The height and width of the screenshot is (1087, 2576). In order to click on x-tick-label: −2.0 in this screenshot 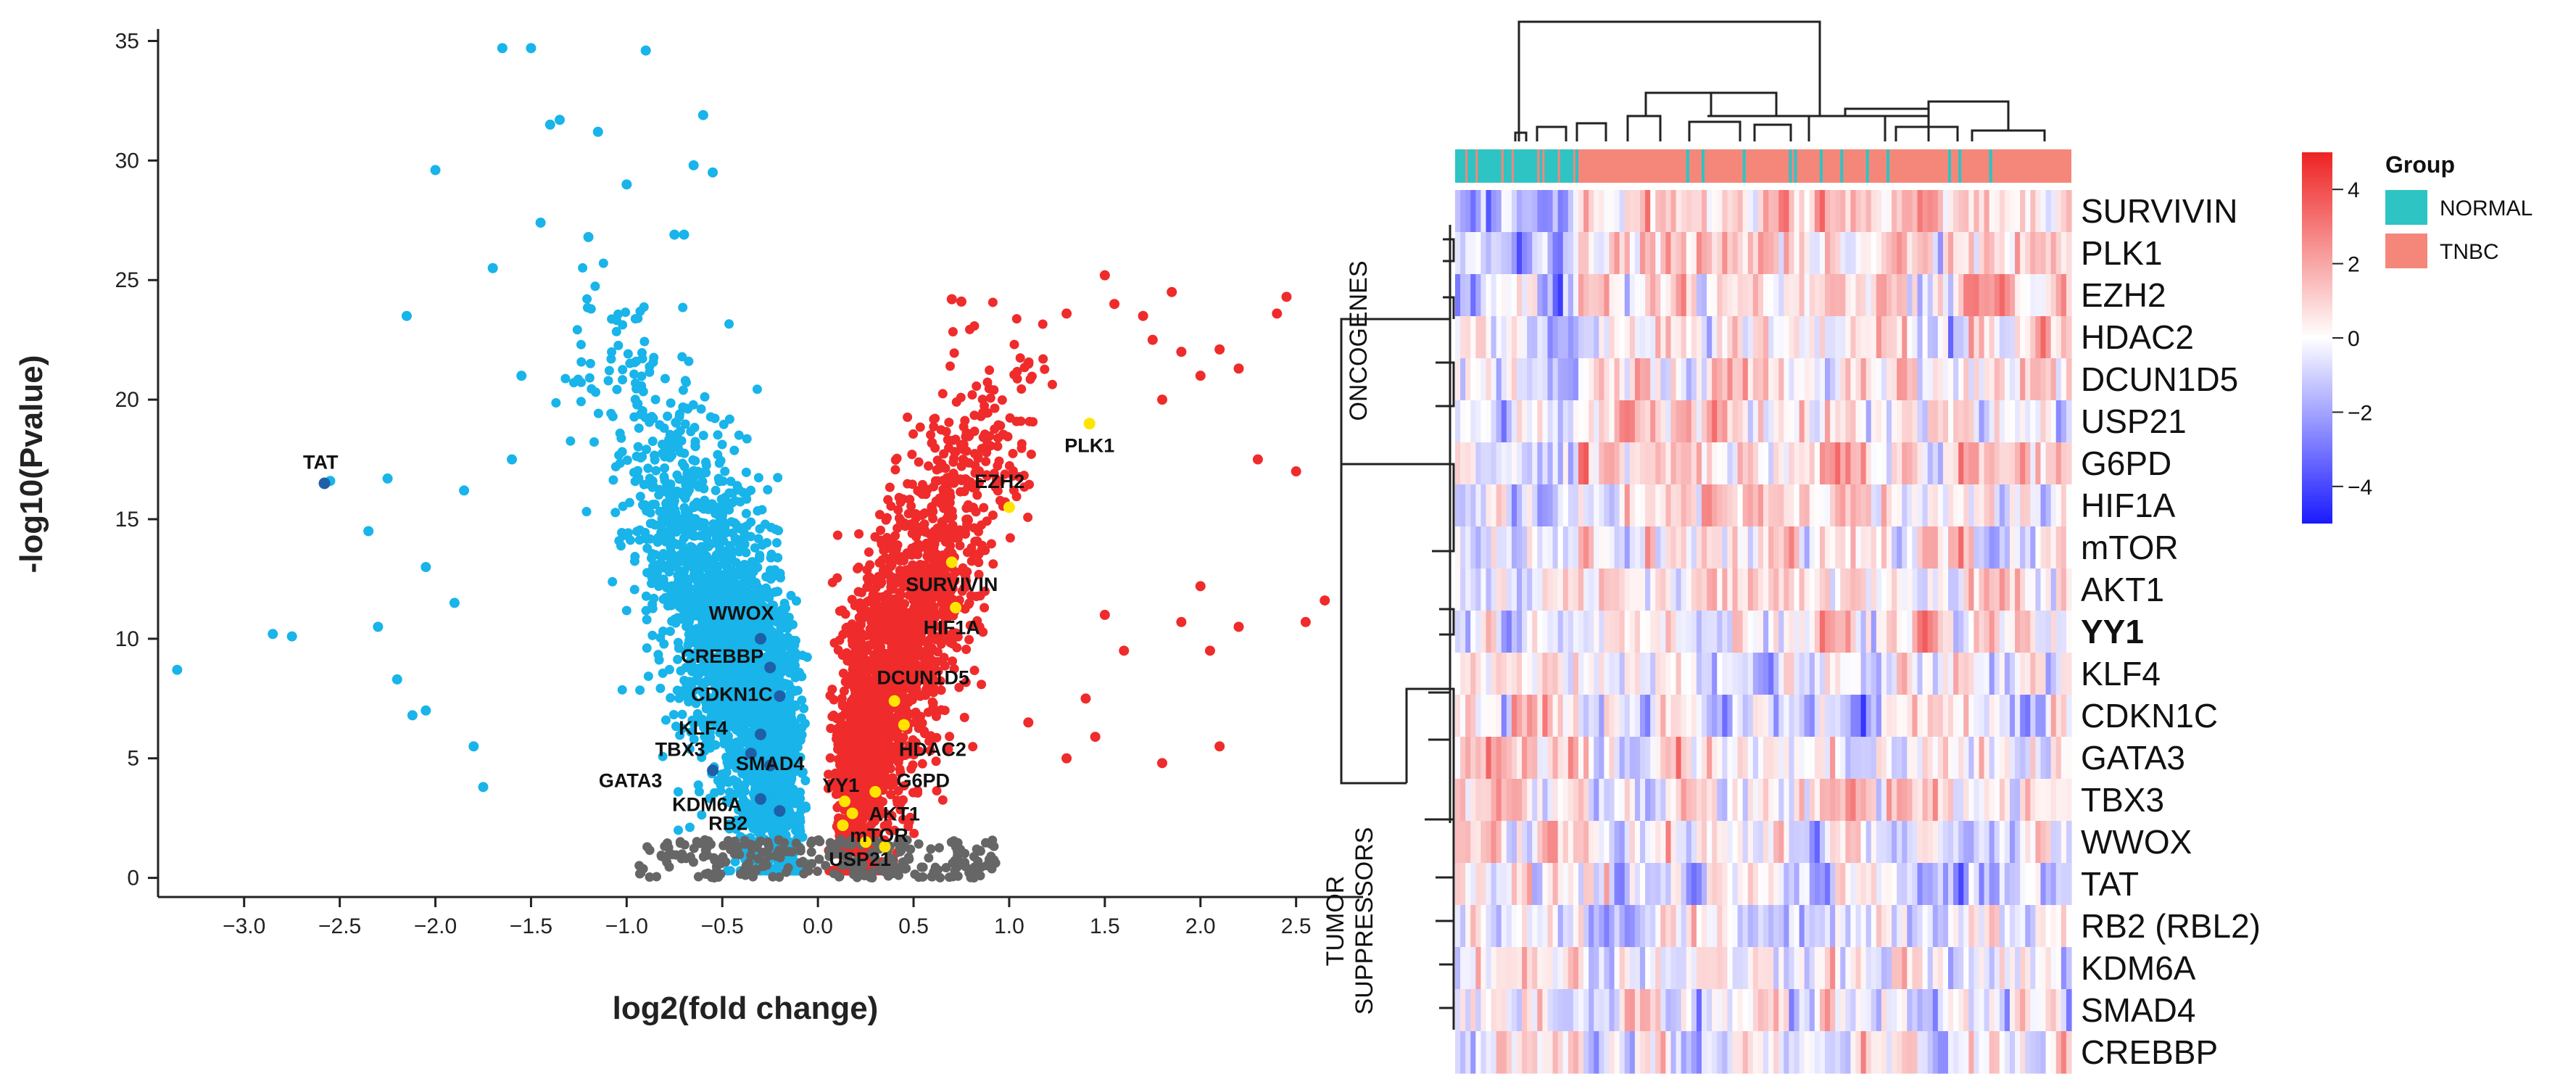, I will do `click(435, 926)`.